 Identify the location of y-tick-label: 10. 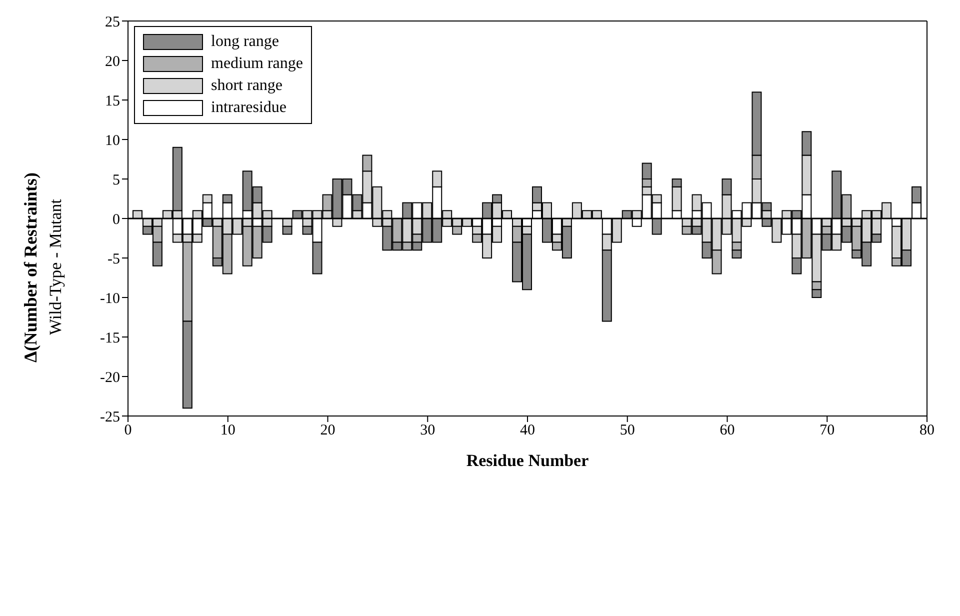
(112, 140).